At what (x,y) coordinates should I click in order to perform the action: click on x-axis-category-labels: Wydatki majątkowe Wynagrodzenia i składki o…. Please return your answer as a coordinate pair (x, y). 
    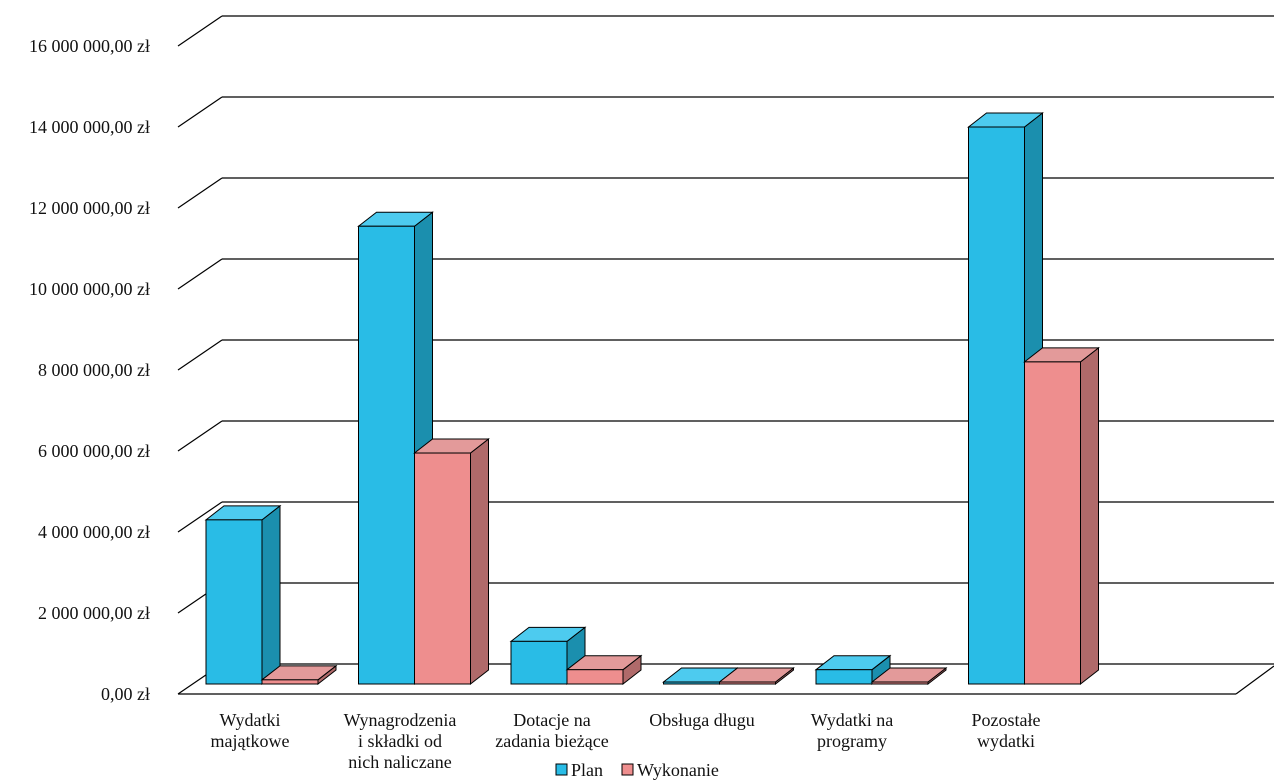
    Looking at the image, I should click on (626, 741).